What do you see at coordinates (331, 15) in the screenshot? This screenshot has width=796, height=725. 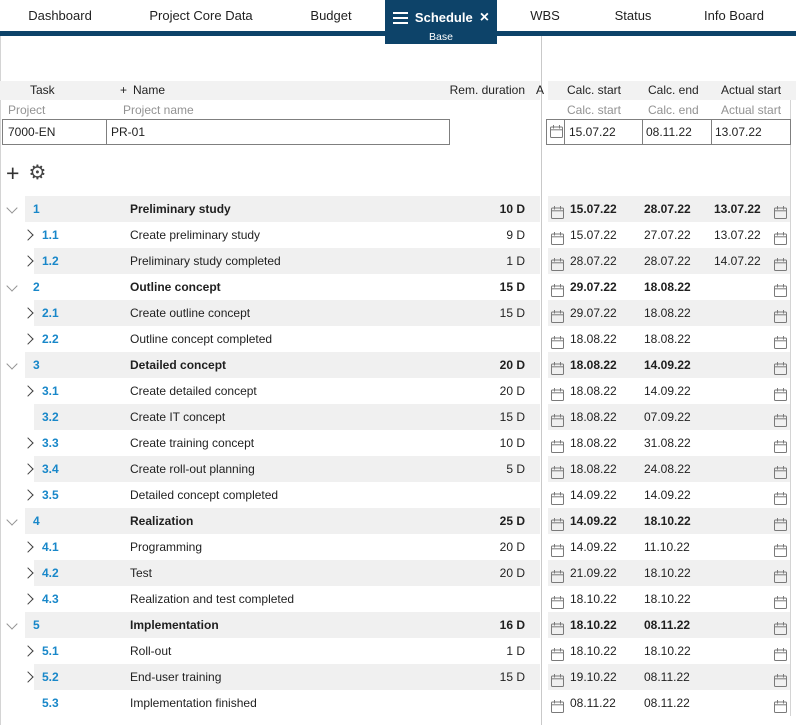 I see `tab-budget: Budget` at bounding box center [331, 15].